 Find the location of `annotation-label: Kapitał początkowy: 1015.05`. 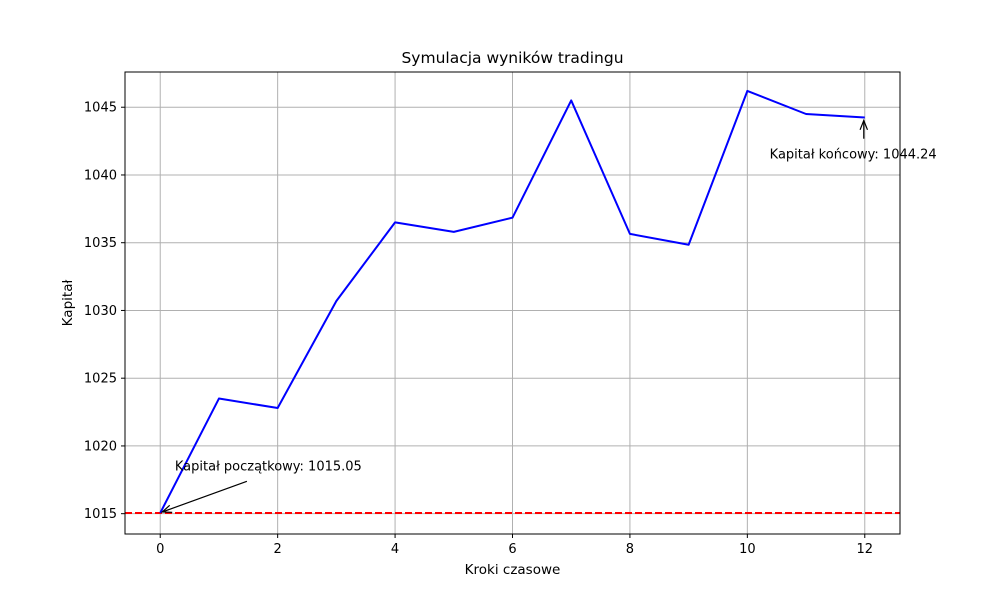

annotation-label: Kapitał początkowy: 1015.05 is located at coordinates (268, 466).